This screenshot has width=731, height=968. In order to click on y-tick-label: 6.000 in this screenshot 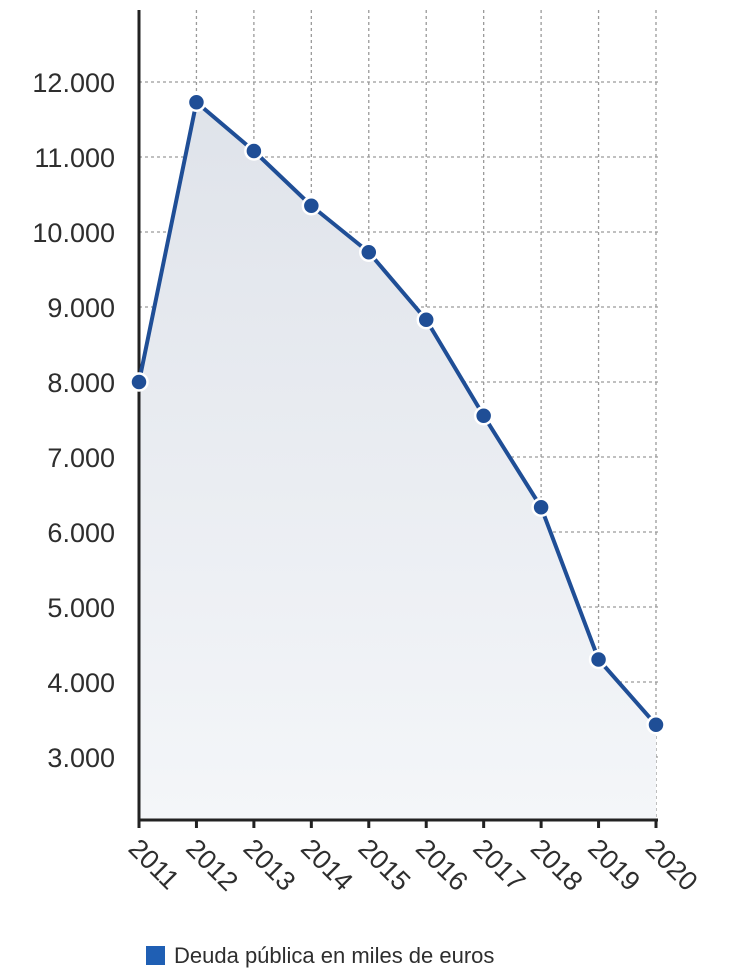, I will do `click(81, 533)`.